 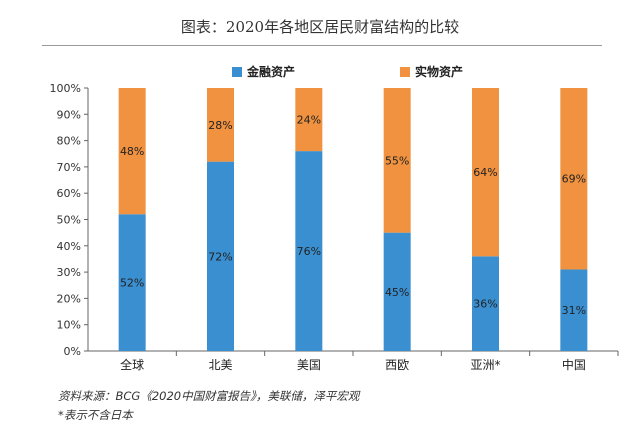 What do you see at coordinates (320, 73) in the screenshot?
I see `legend: 金融资产 实物资产` at bounding box center [320, 73].